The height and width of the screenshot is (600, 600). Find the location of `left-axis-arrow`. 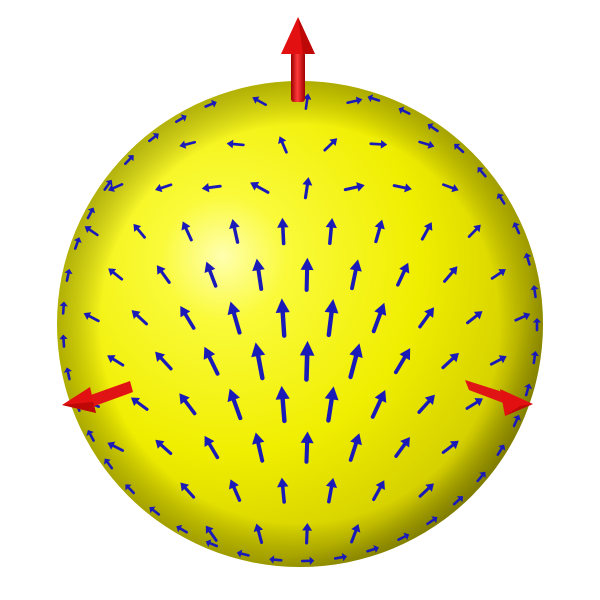

left-axis-arrow is located at coordinates (97, 397).